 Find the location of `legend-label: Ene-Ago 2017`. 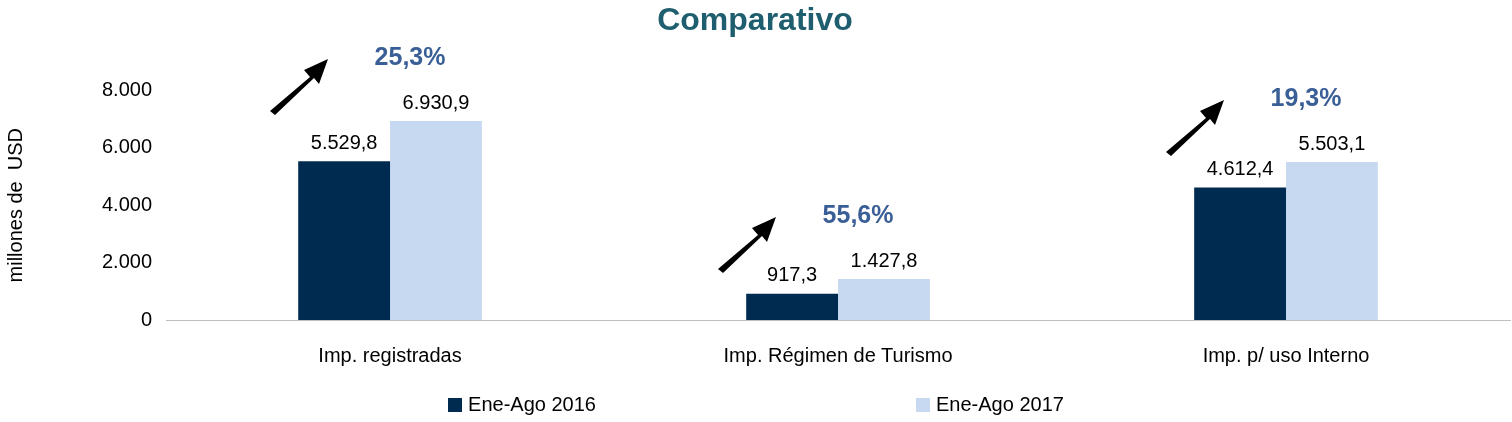

legend-label: Ene-Ago 2017 is located at coordinates (999, 404).